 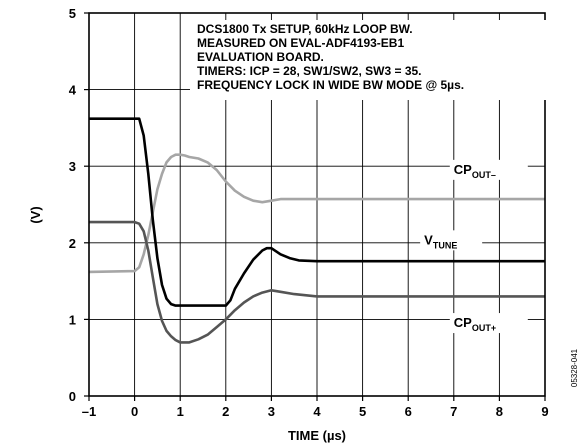 What do you see at coordinates (330, 85) in the screenshot?
I see `annotation-line: FREQUENCY LOCK IN WIDE BW MODE @ 5µs.` at bounding box center [330, 85].